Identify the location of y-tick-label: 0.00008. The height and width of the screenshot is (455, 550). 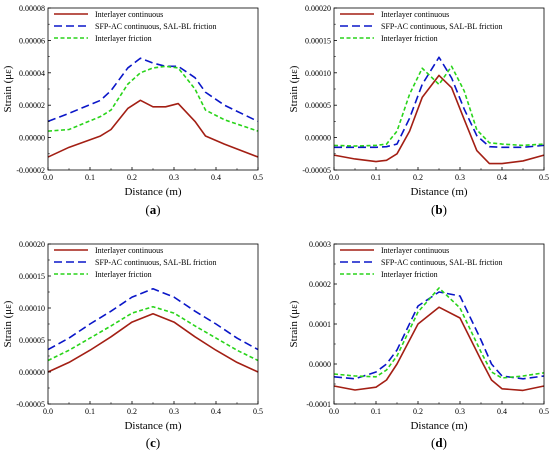
(32, 8).